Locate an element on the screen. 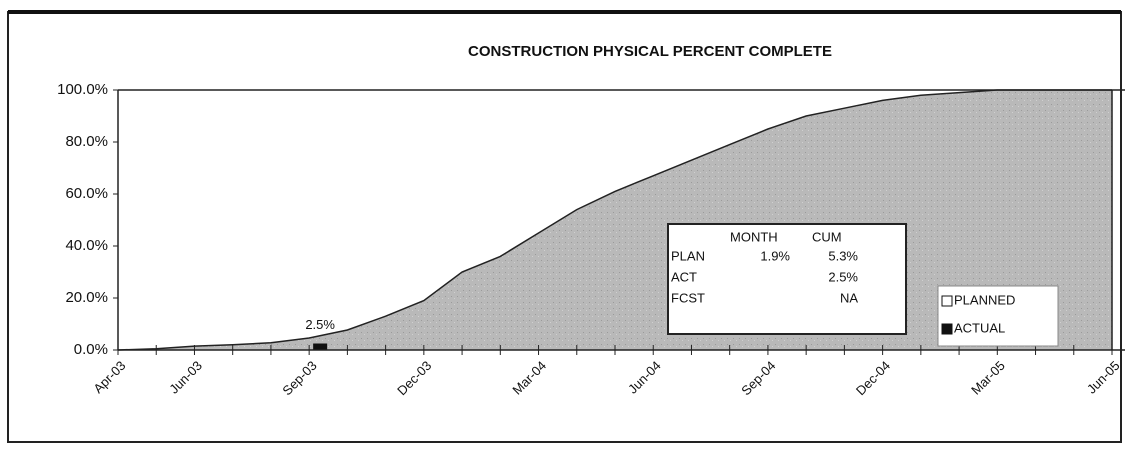 The height and width of the screenshot is (451, 1129). table-row-label: PLAN is located at coordinates (688, 255).